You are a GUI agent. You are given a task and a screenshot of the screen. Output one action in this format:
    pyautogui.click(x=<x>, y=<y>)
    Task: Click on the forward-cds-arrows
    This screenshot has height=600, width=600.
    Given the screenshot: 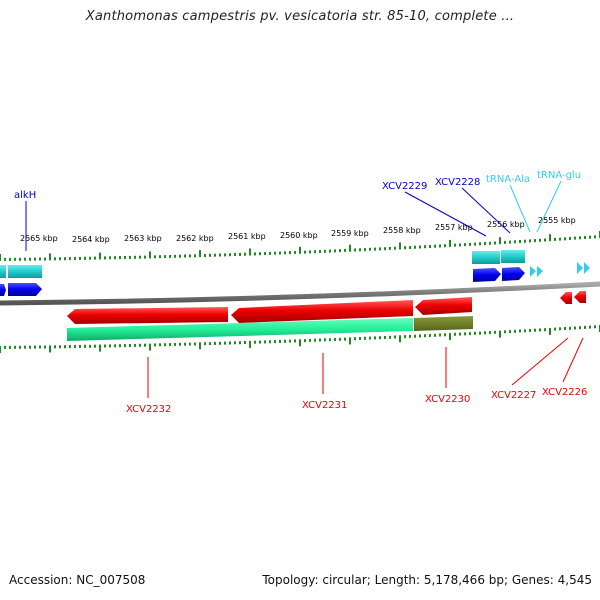 What is the action you would take?
    pyautogui.click(x=262, y=281)
    